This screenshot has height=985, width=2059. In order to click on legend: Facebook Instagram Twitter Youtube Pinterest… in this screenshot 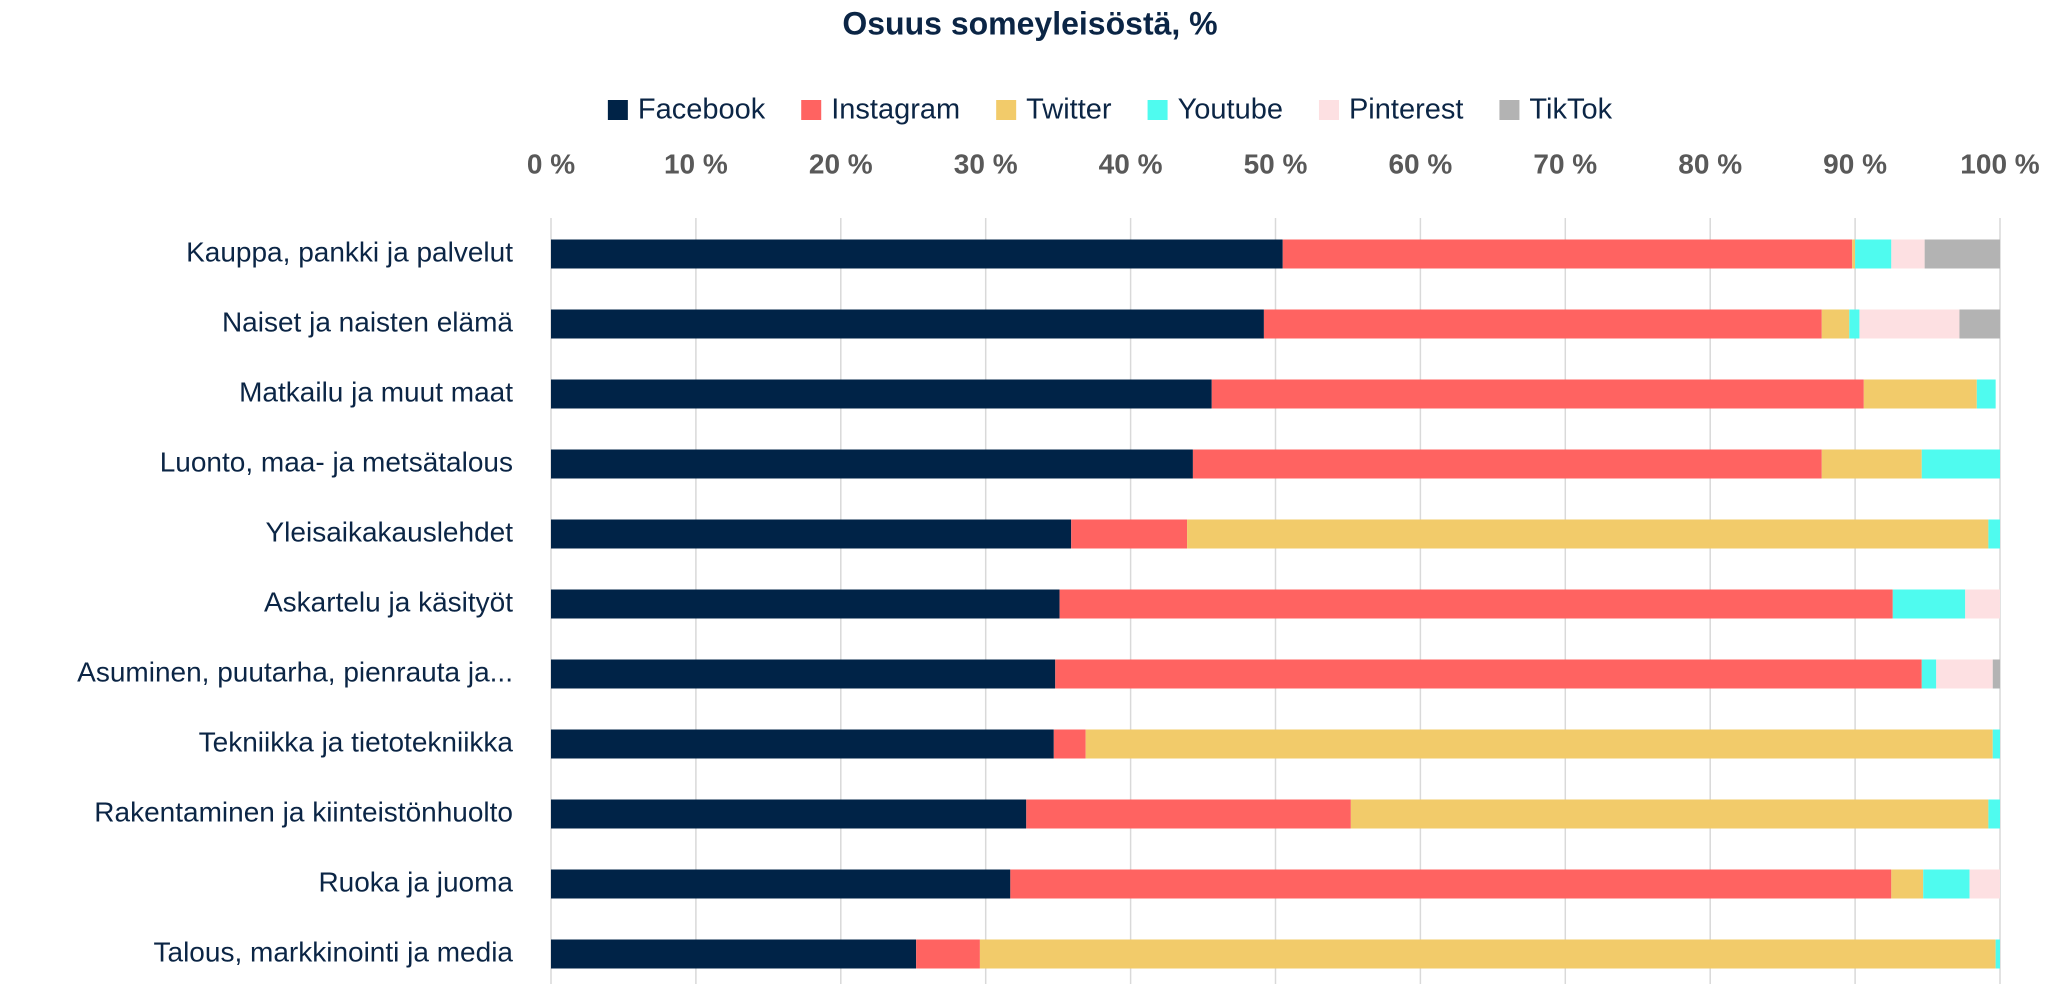, I will do `click(1110, 110)`.